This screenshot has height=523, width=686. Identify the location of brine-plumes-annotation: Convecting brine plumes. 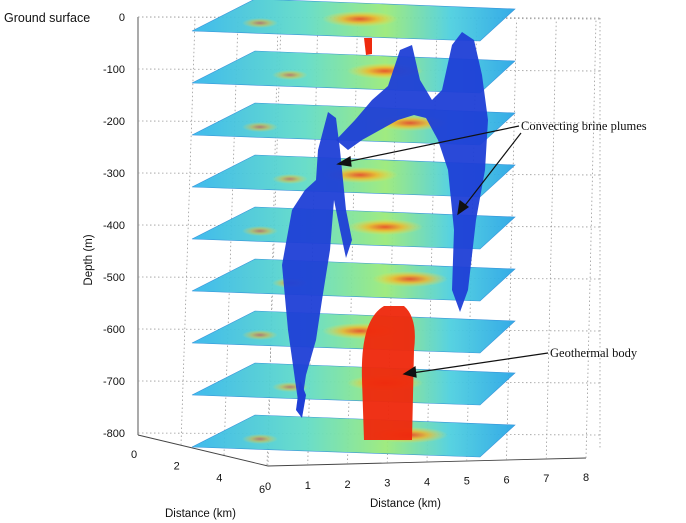
(584, 126).